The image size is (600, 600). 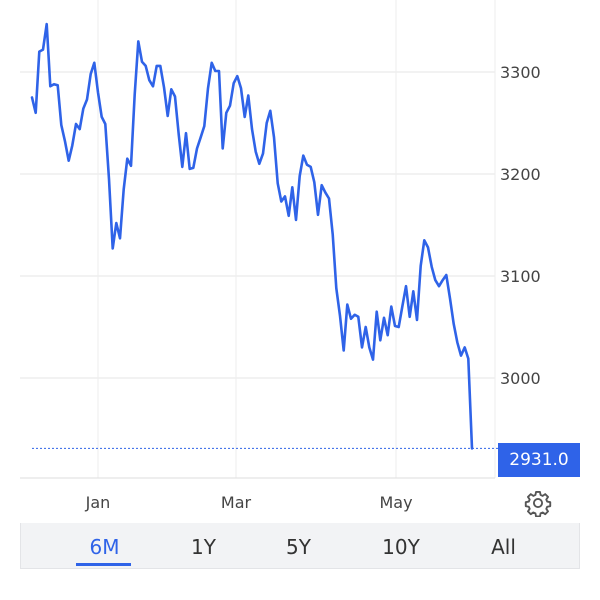 What do you see at coordinates (503, 547) in the screenshot?
I see `range-all-button: All` at bounding box center [503, 547].